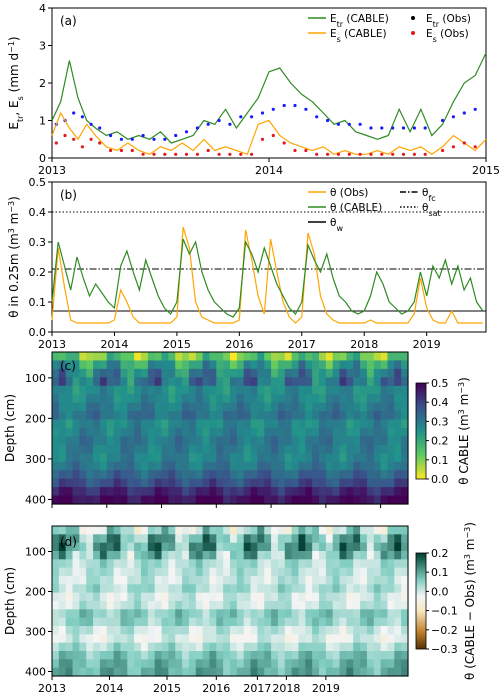 The image size is (500, 696). I want to click on panel-c-tag: (c), so click(68, 366).